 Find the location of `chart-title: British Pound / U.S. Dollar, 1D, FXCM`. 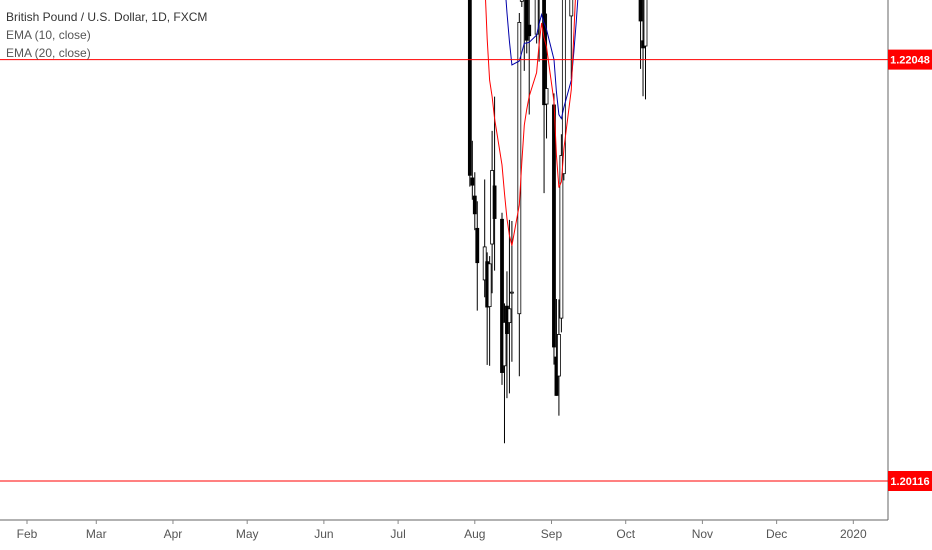

chart-title: British Pound / U.S. Dollar, 1D, FXCM is located at coordinates (107, 17).